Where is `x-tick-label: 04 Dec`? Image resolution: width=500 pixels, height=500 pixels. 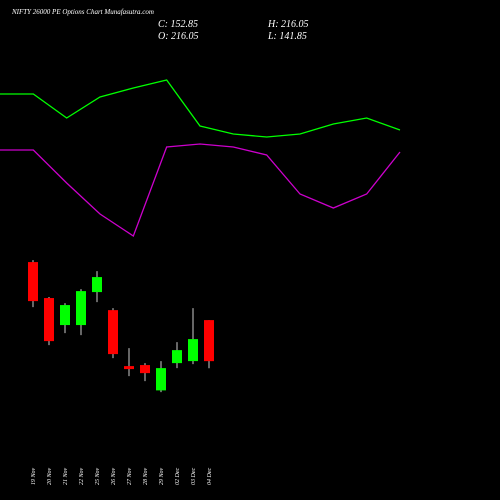 x-tick-label: 04 Dec is located at coordinates (209, 476).